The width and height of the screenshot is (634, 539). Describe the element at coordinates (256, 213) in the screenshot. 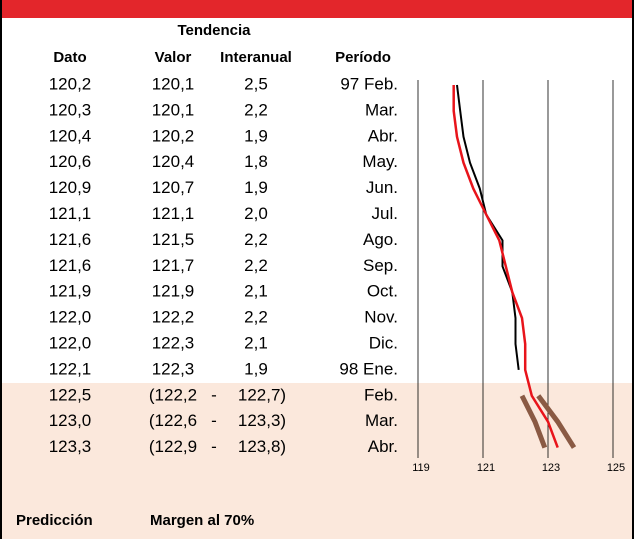

I see `cell: 2,0` at that location.